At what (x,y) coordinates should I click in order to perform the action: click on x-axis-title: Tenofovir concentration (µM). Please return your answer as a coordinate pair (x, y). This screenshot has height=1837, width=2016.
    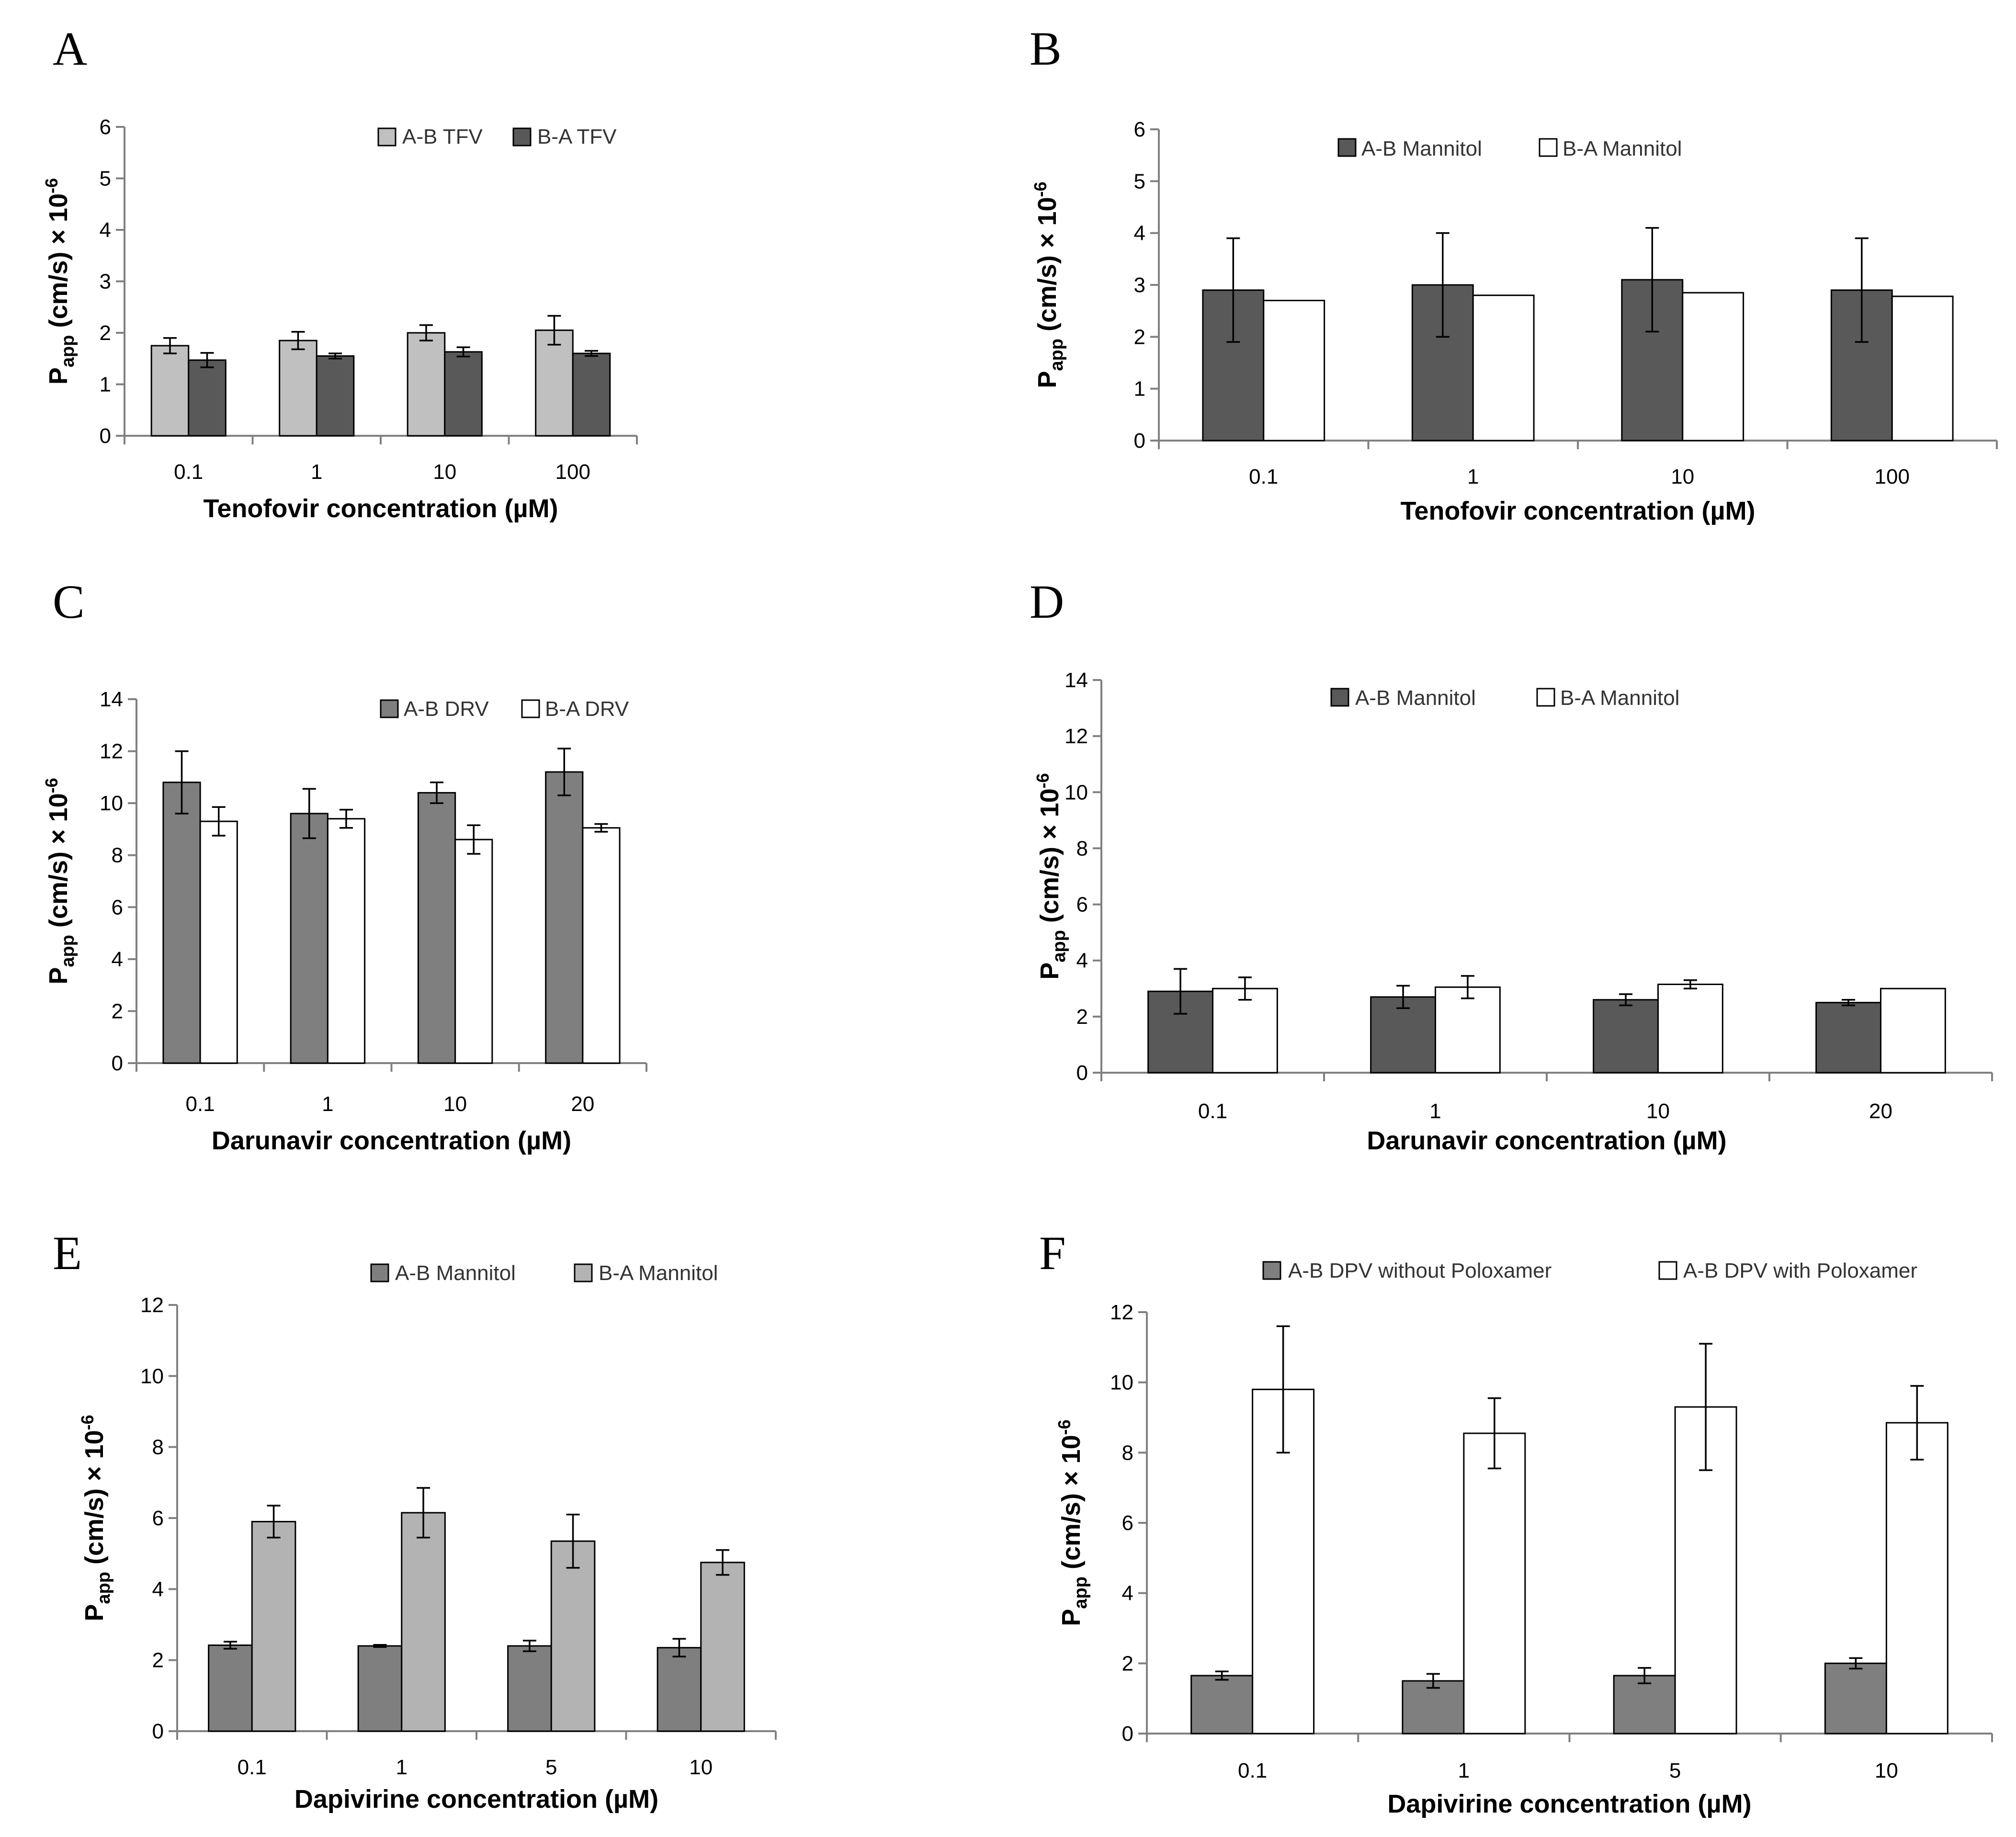
    Looking at the image, I should click on (380, 508).